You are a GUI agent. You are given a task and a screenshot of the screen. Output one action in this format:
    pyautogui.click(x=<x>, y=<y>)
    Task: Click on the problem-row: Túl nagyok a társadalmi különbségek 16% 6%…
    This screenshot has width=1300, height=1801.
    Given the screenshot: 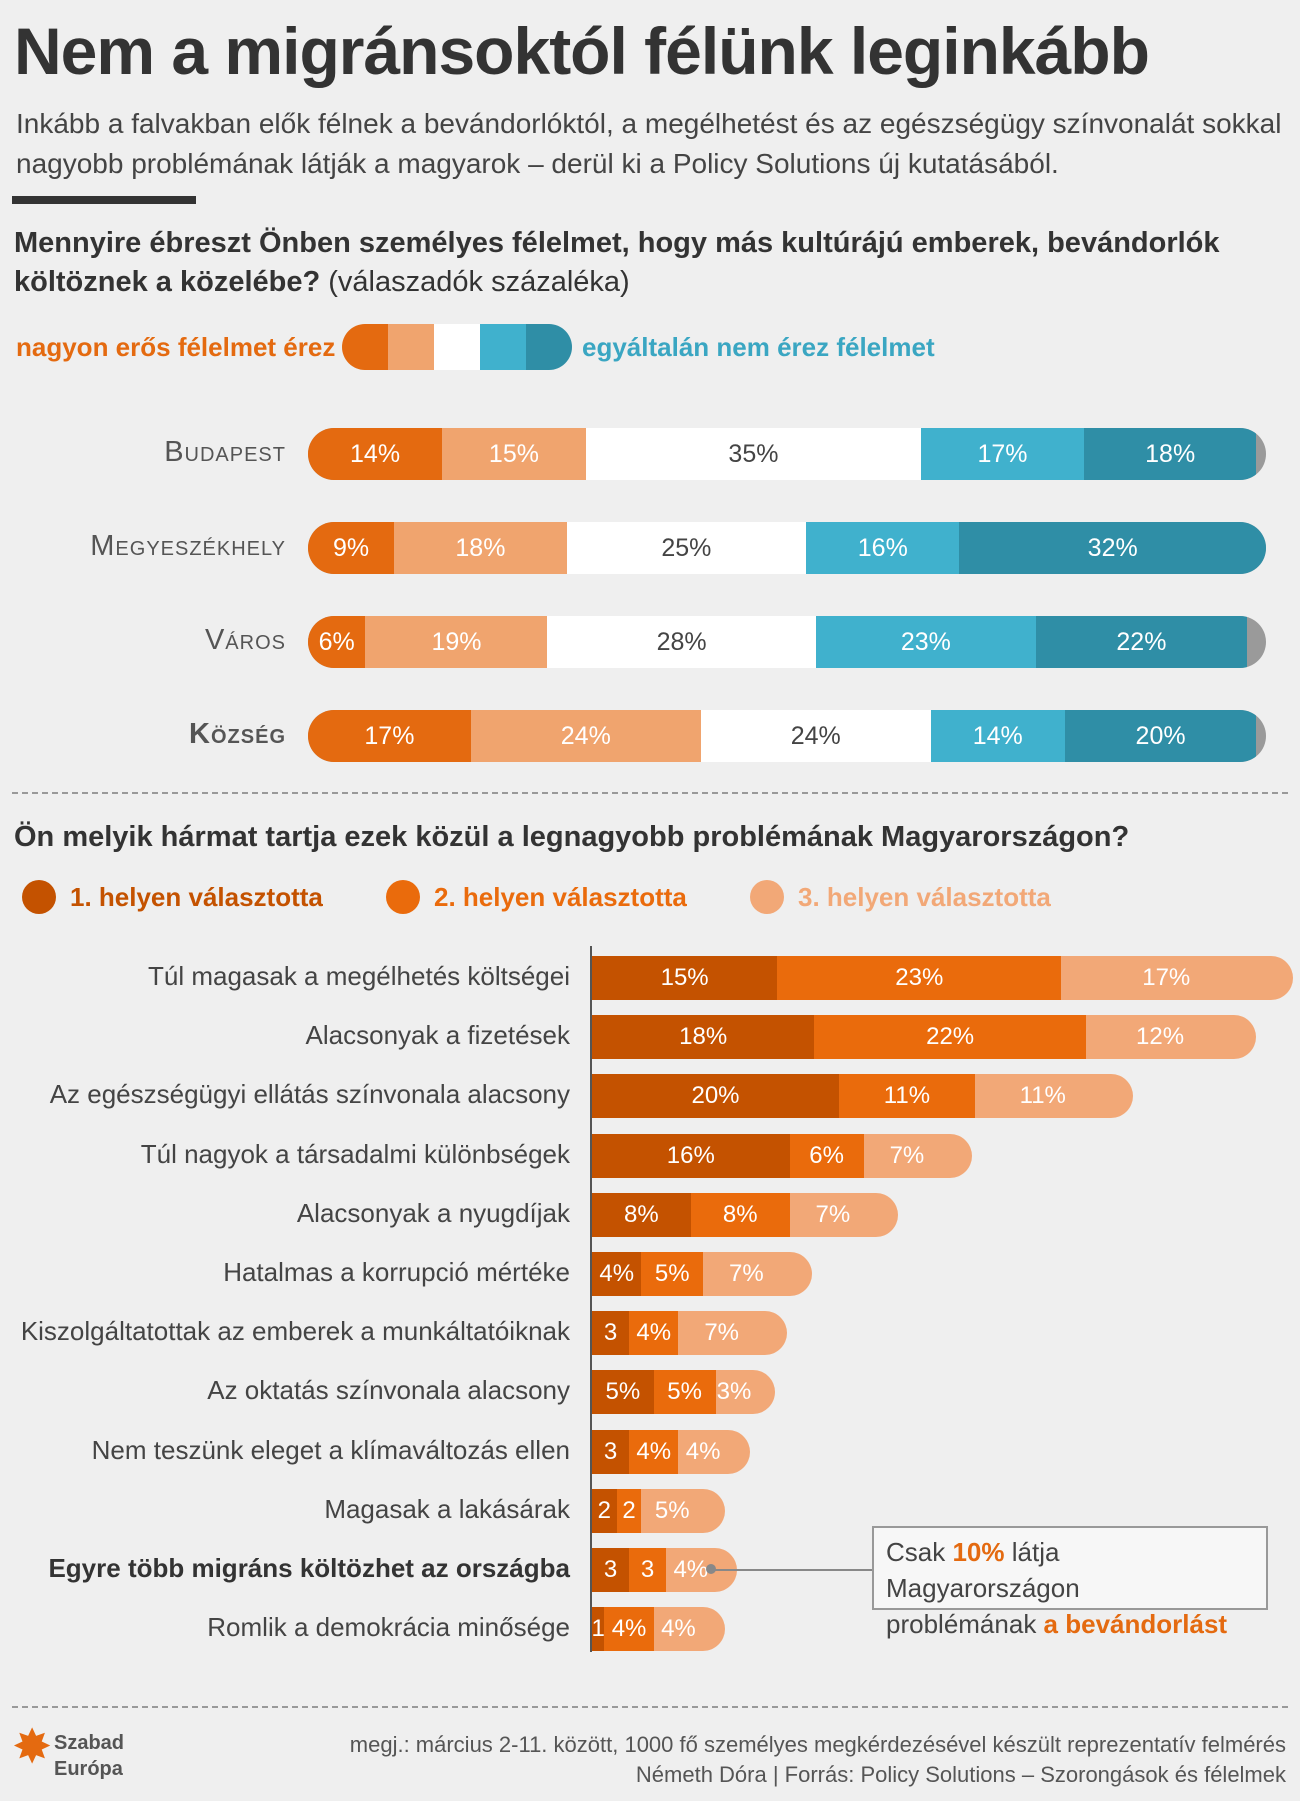 What is the action you would take?
    pyautogui.click(x=650, y=1156)
    